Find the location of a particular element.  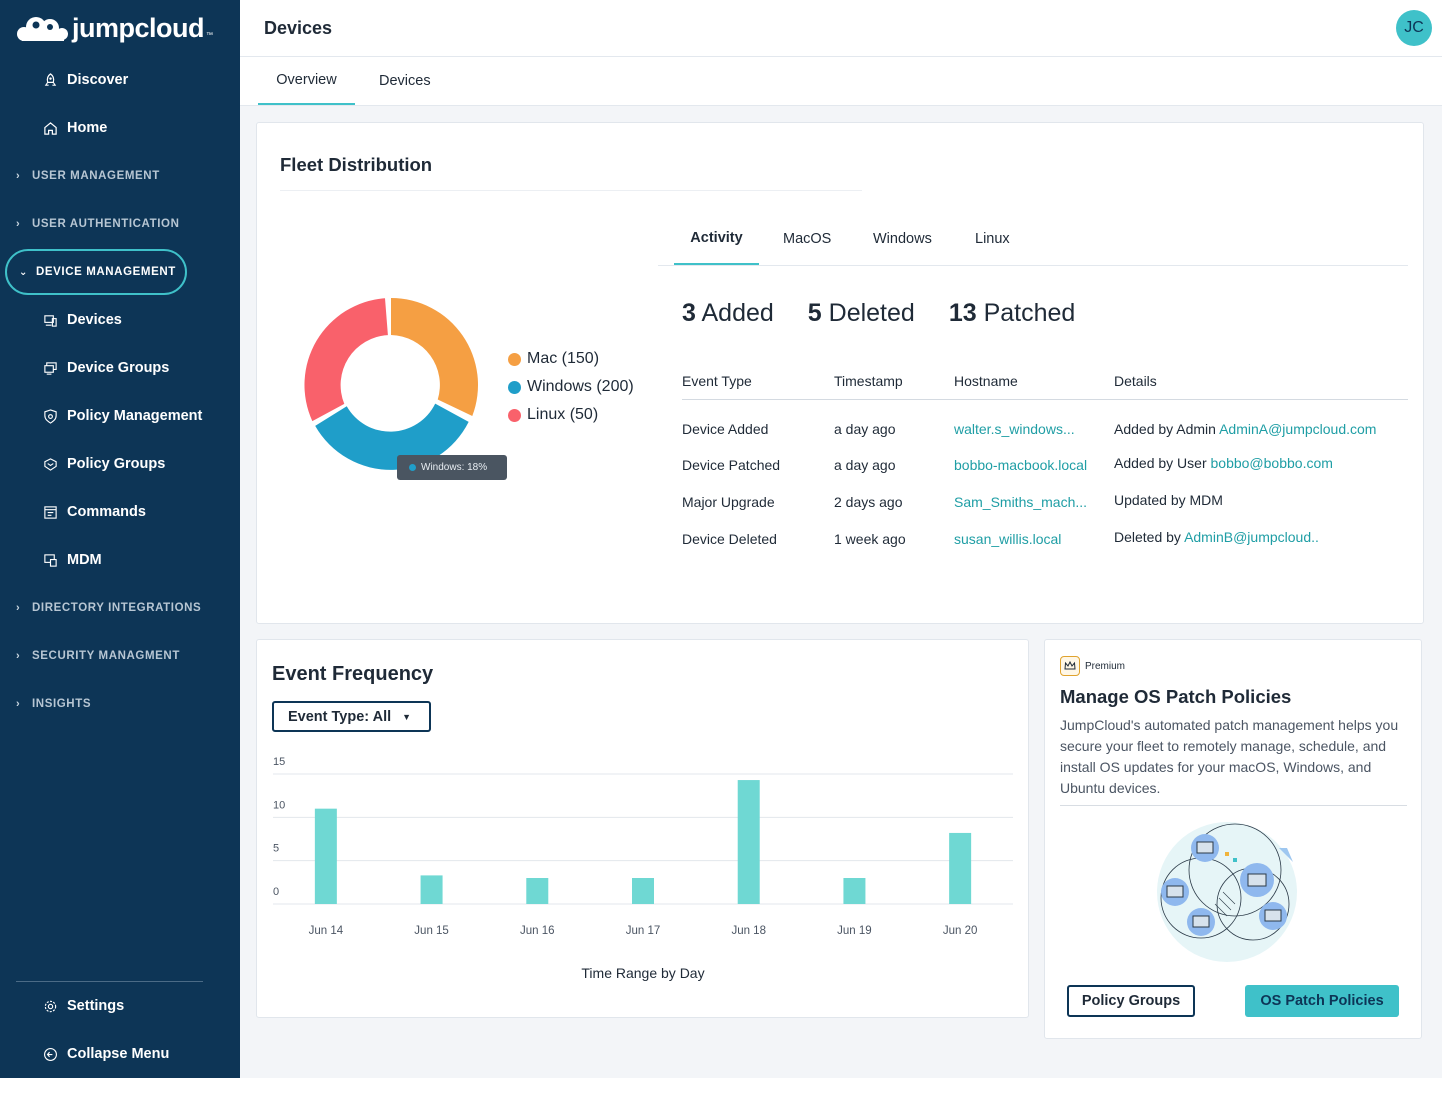

event-type-dropdown: Event Type: All ▼ is located at coordinates (351, 716).